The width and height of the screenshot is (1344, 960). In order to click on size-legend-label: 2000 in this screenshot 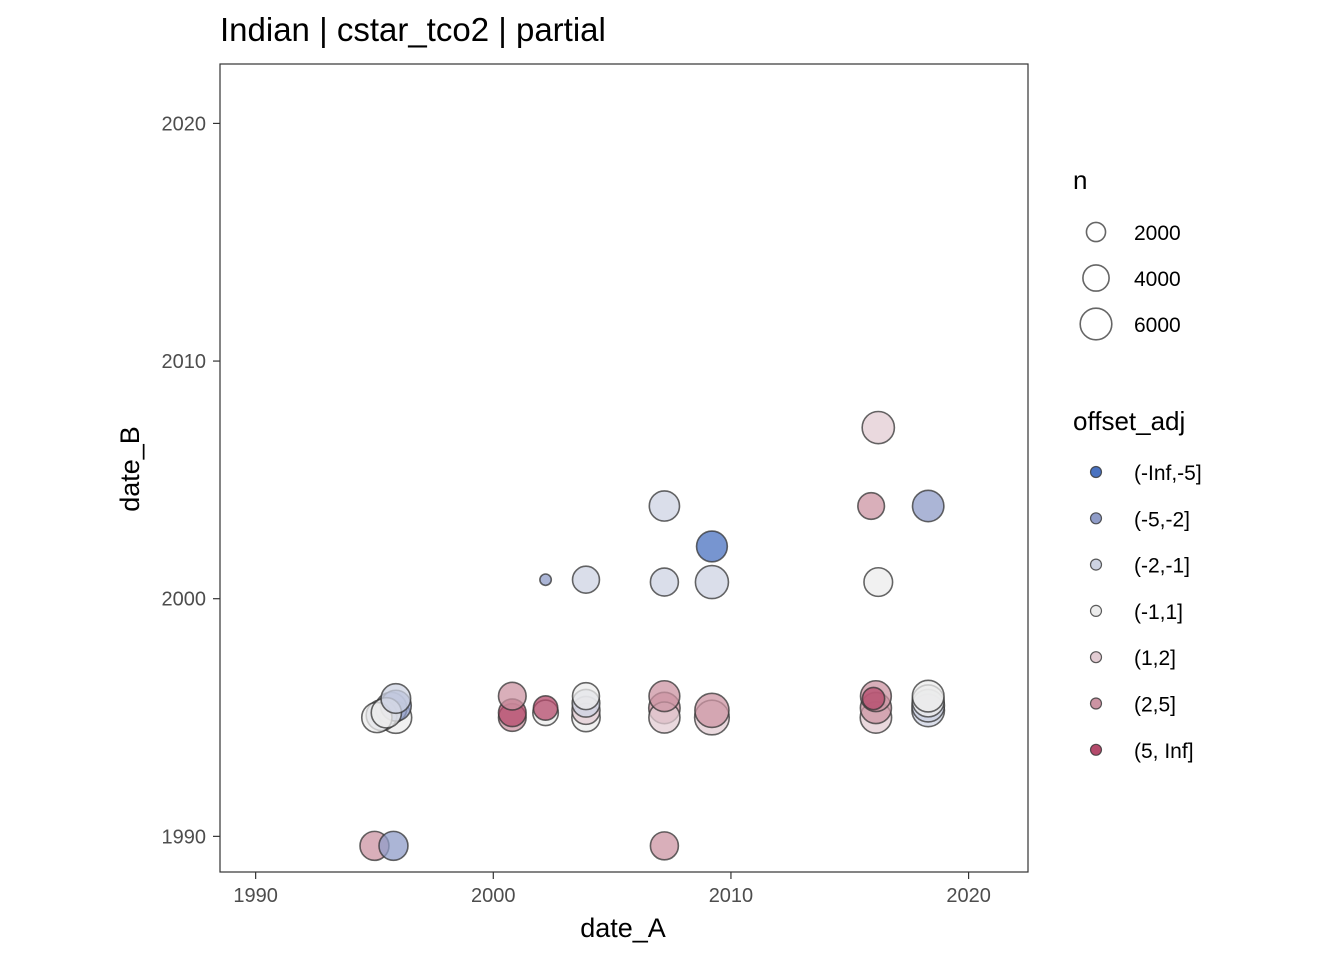, I will do `click(1157, 233)`.